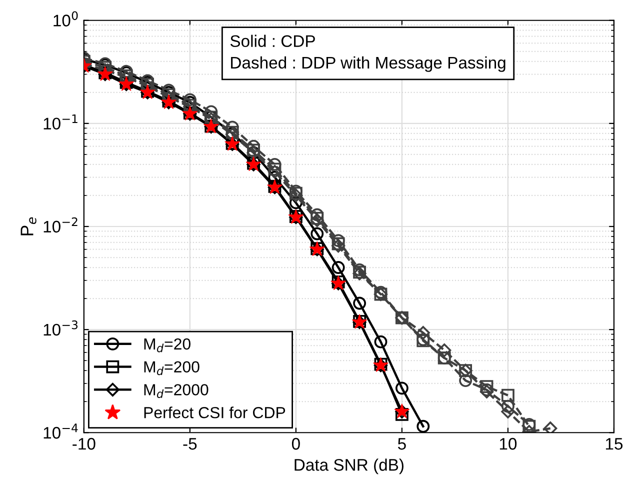 Image resolution: width=631 pixels, height=485 pixels. Describe the element at coordinates (61, 225) in the screenshot. I see `y-tick-label: 10$^{−2}$` at that location.